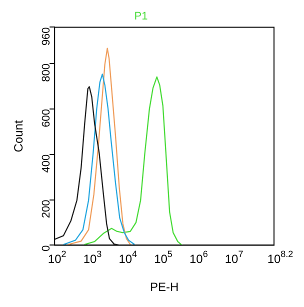  Describe the element at coordinates (46, 36) in the screenshot. I see `y-tick-label: 960` at that location.